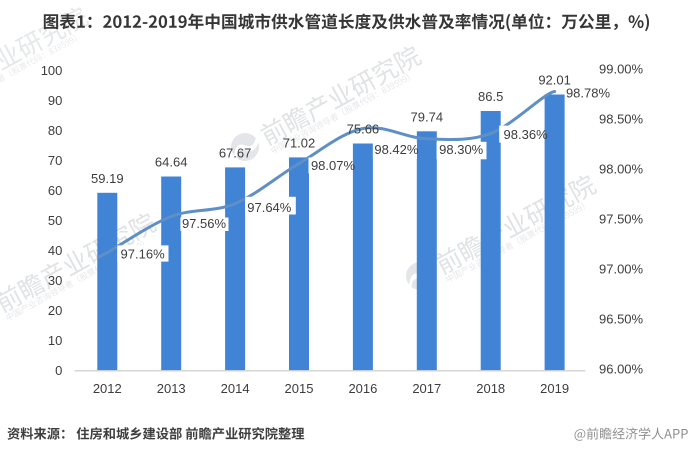 This screenshot has height=455, width=693. What do you see at coordinates (362, 388) in the screenshot?
I see `svg-text: 2016` at bounding box center [362, 388].